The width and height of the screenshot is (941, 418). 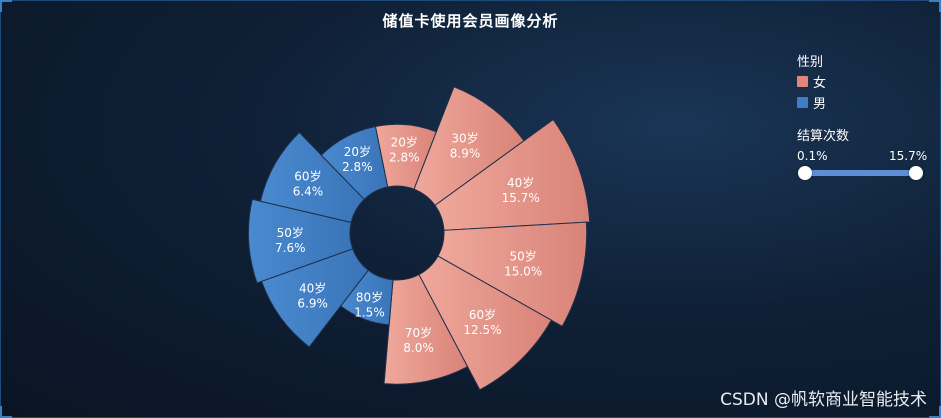 What do you see at coordinates (308, 192) in the screenshot?
I see `slice-value-label: 6.4%` at bounding box center [308, 192].